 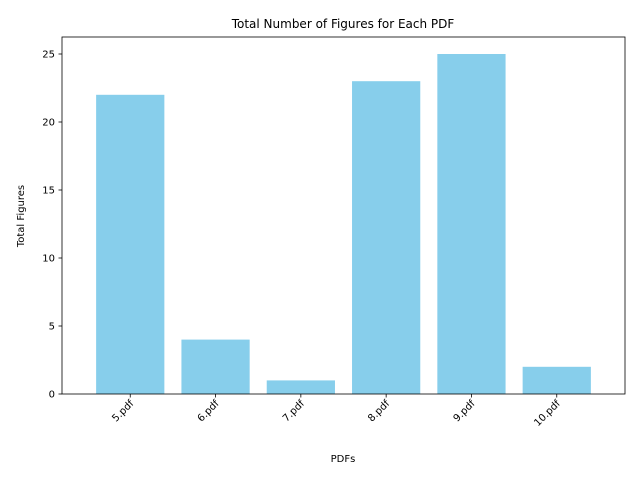 What do you see at coordinates (379, 411) in the screenshot?
I see `x-tick-label: 8.pdf` at bounding box center [379, 411].